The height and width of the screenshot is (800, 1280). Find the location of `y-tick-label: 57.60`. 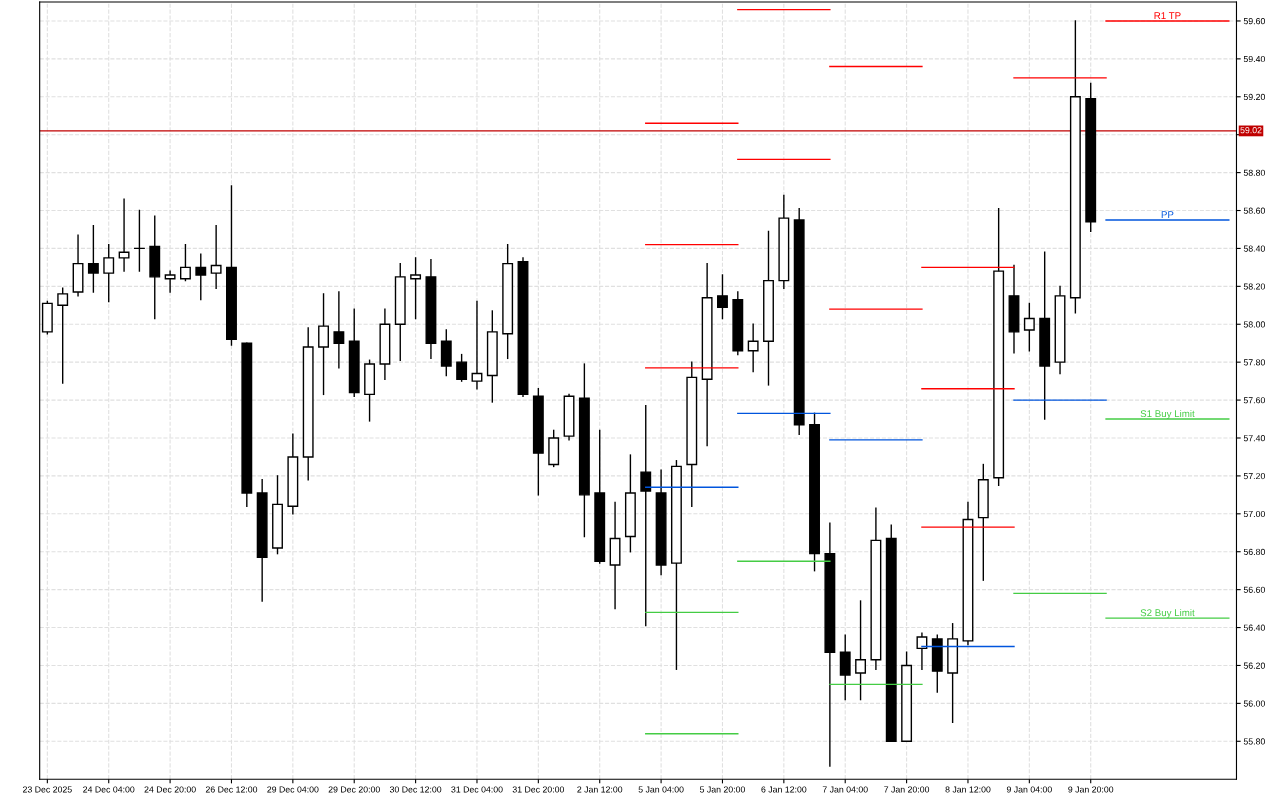

y-tick-label: 57.60 is located at coordinates (1254, 400).